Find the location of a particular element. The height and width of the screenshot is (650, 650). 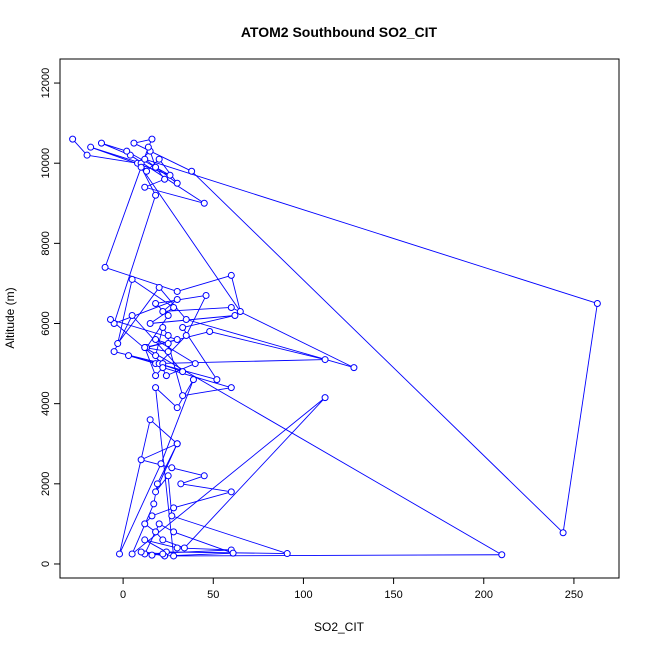

y-tick-label: 6000 is located at coordinates (46, 323).